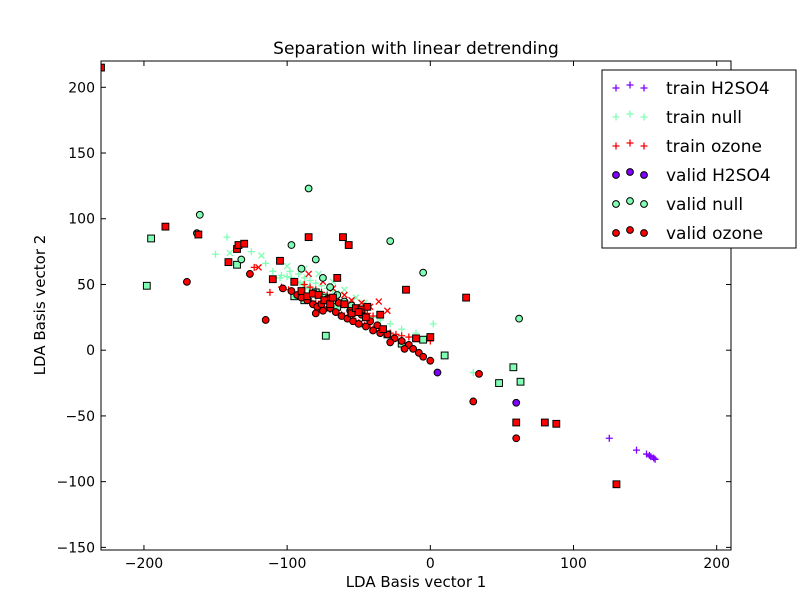 The height and width of the screenshot is (612, 812). Describe the element at coordinates (714, 147) in the screenshot. I see `legend-label: train ozone` at that location.